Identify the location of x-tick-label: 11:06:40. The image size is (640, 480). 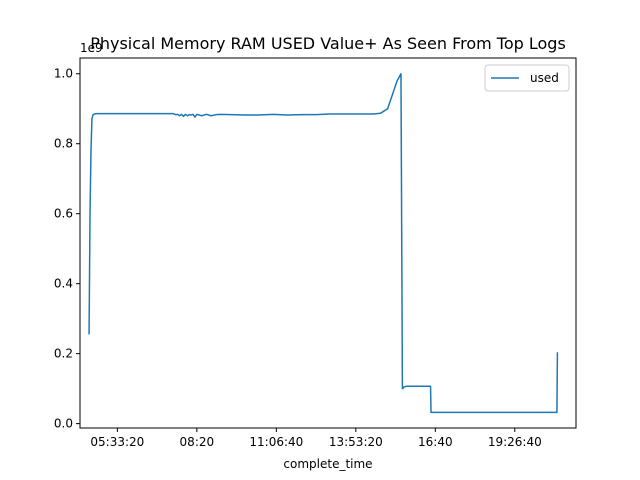
(276, 442).